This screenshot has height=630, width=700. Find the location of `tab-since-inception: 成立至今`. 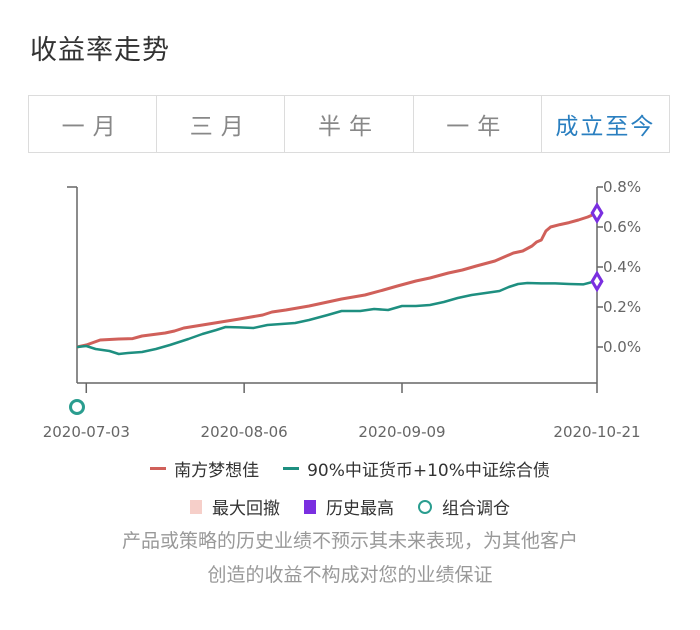

tab-since-inception: 成立至今 is located at coordinates (605, 127).